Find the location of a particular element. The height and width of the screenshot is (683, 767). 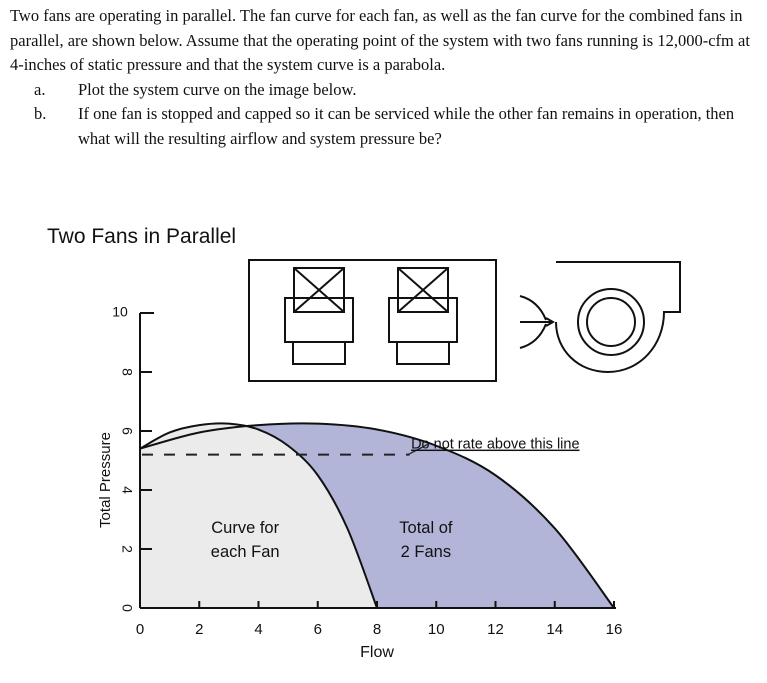

centrifugal-fan is located at coordinates (600, 317).